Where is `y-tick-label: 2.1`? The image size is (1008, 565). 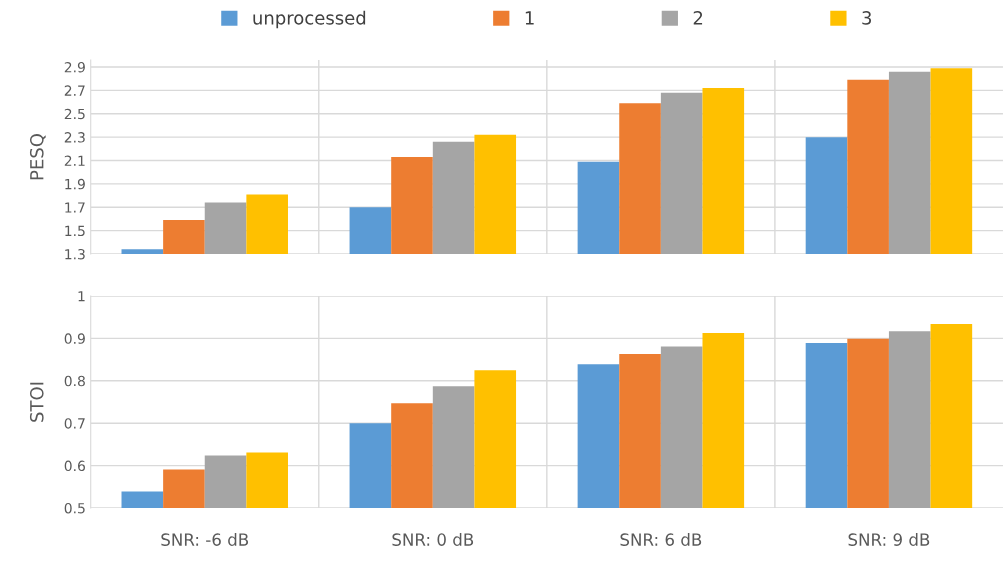 y-tick-label: 2.1 is located at coordinates (74, 160).